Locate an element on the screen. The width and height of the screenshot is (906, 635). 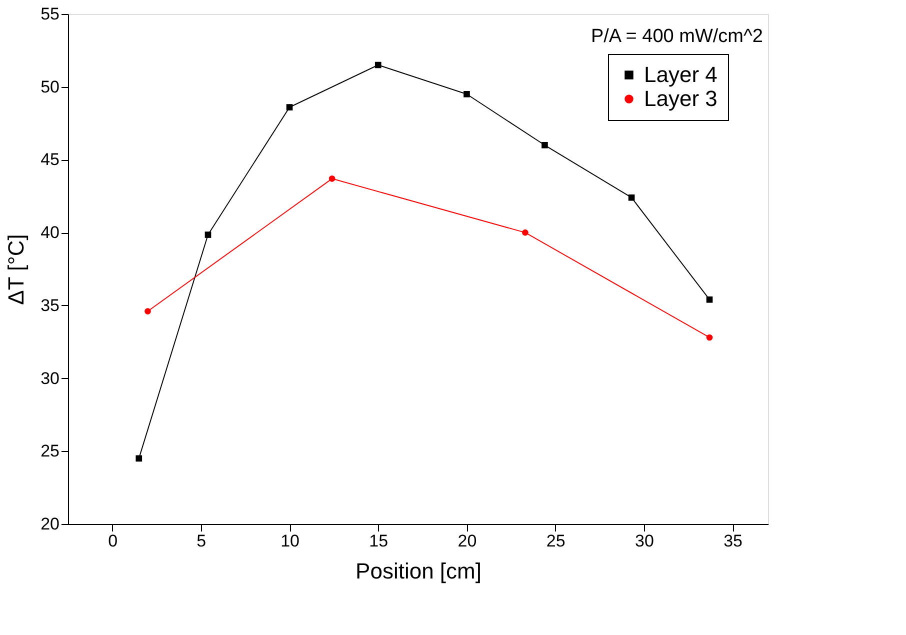
x-tick-label: 30 is located at coordinates (644, 541).